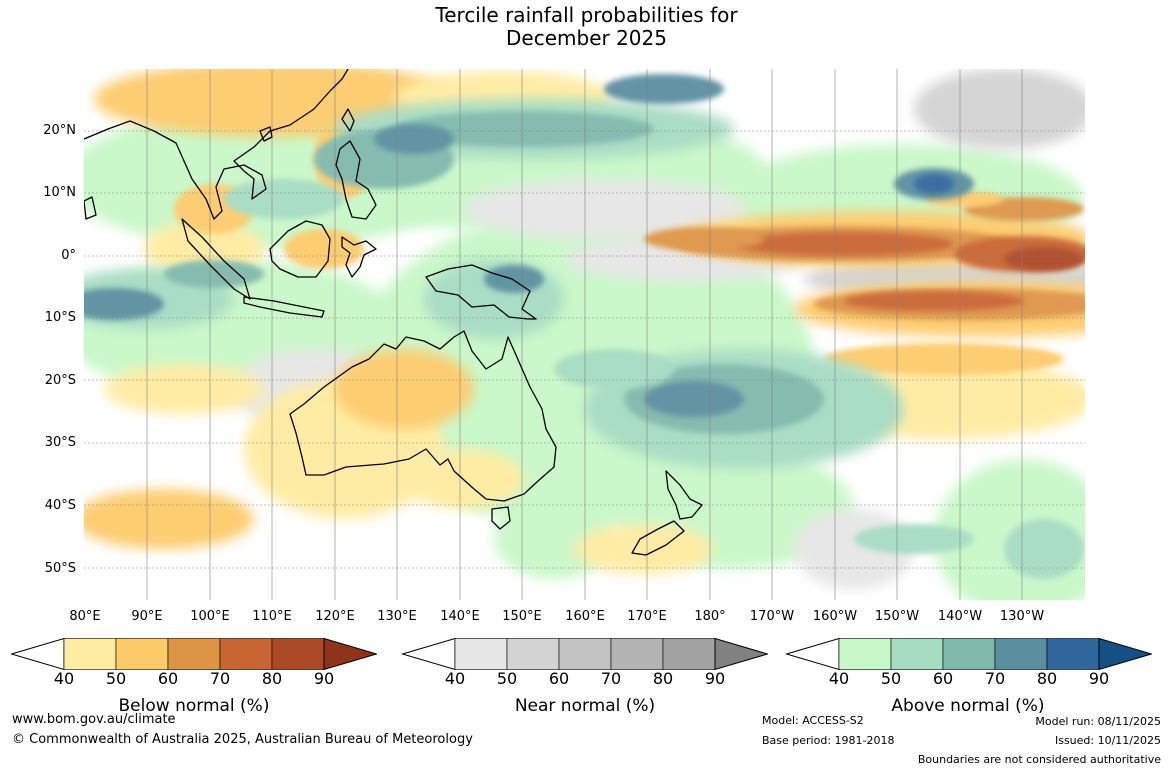  I want to click on below-tick-90: 90, so click(324, 678).